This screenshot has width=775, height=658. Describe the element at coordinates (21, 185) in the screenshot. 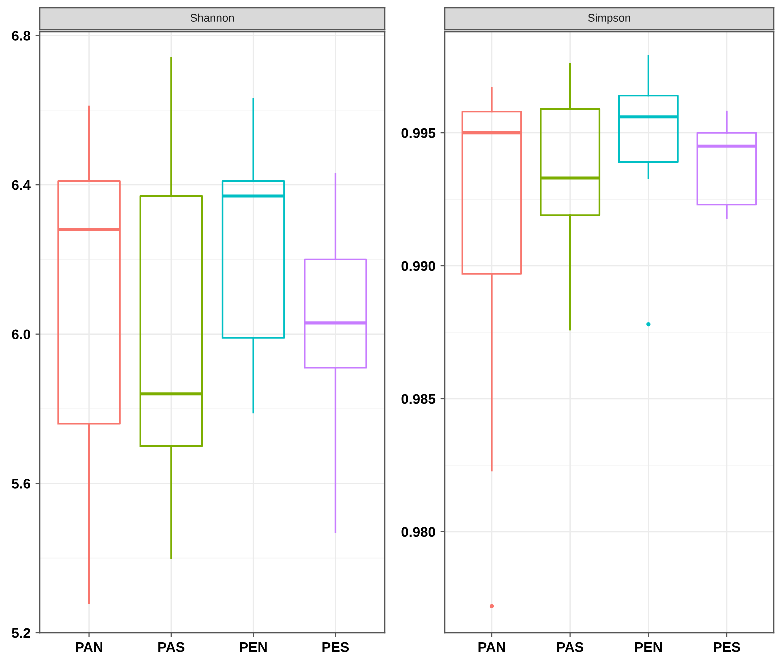

I see `y-tick-label: 6.4` at that location.